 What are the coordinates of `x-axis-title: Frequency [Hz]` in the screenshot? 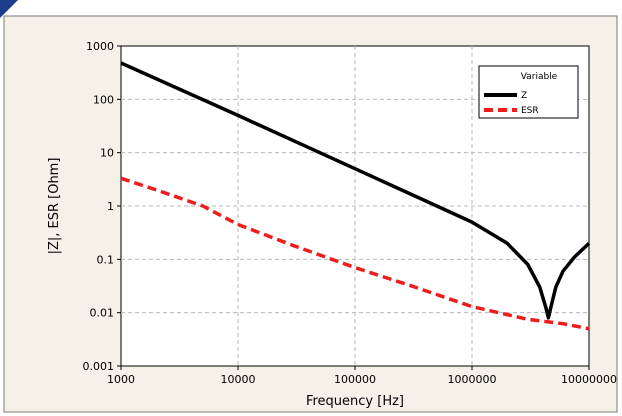 It's located at (355, 401).